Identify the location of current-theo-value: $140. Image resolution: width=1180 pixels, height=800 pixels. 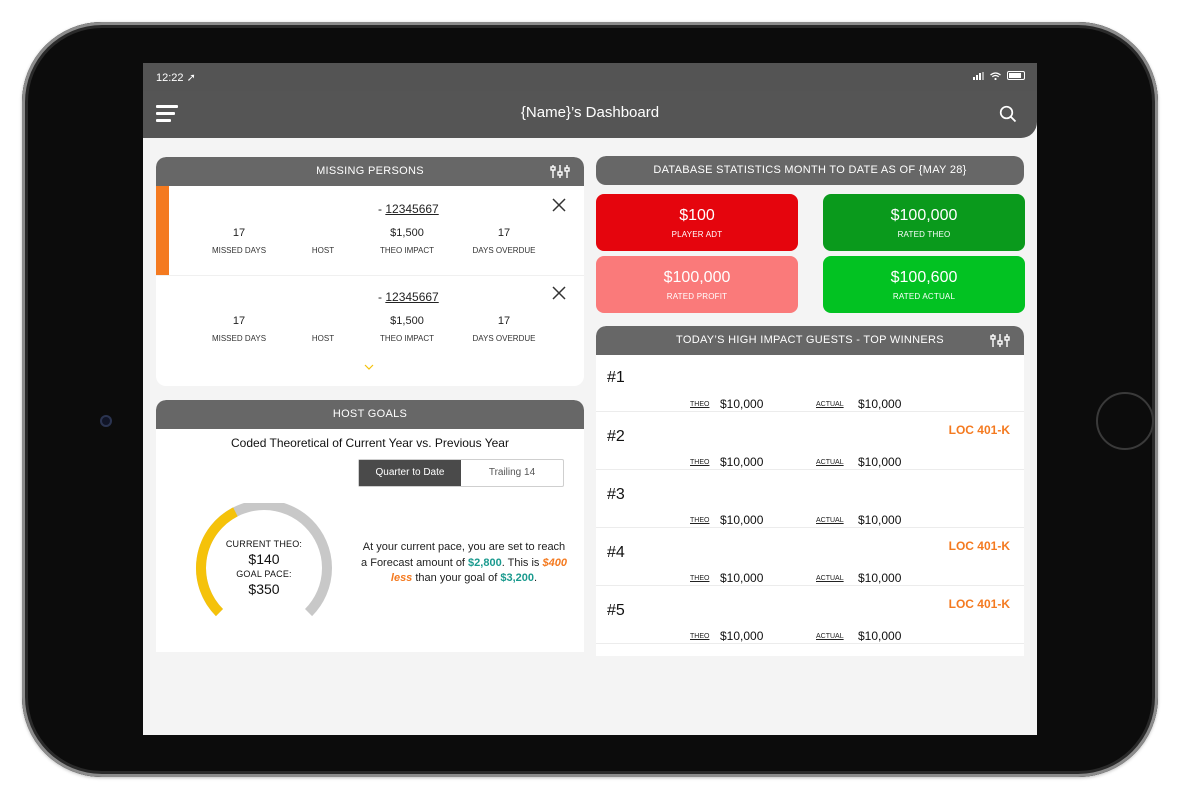
(264, 559).